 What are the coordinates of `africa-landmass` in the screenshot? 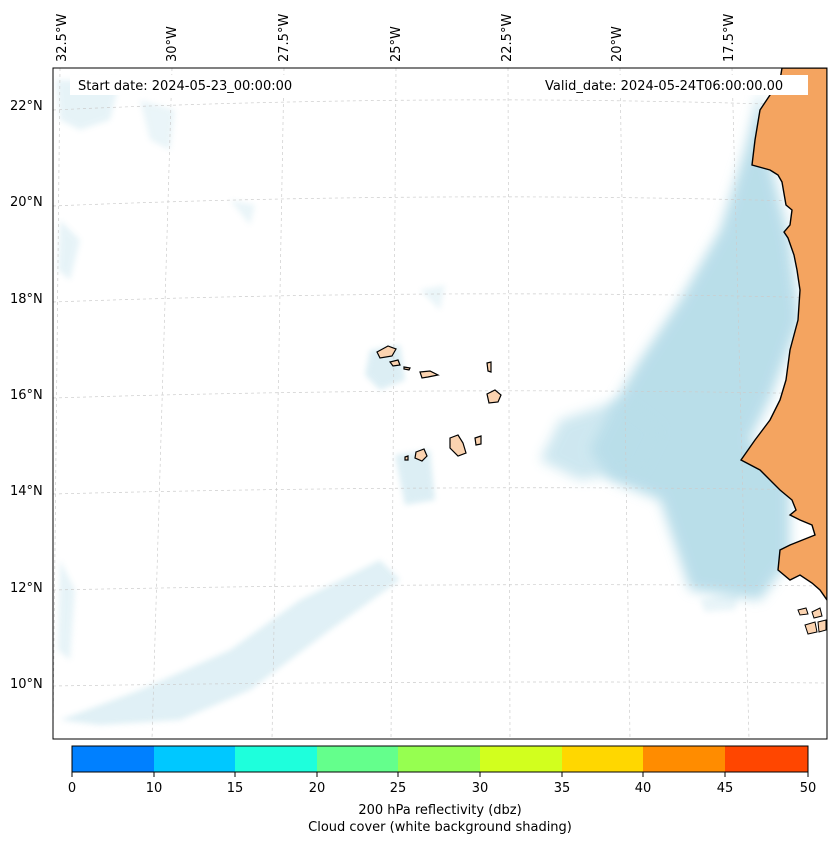 It's located at (783, 335).